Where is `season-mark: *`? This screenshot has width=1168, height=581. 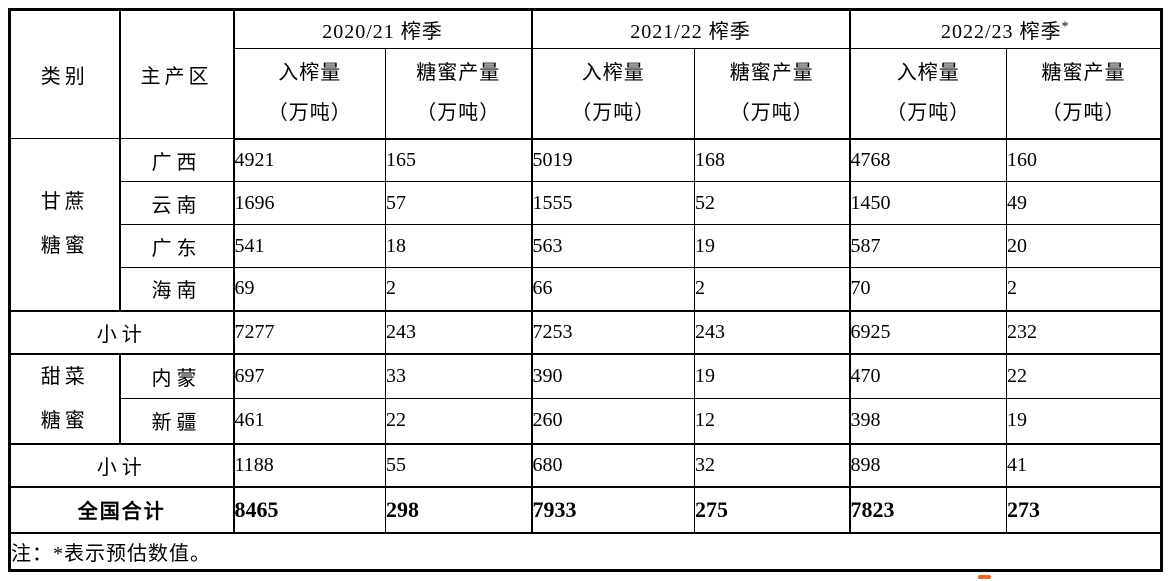
season-mark: * is located at coordinates (1065, 27).